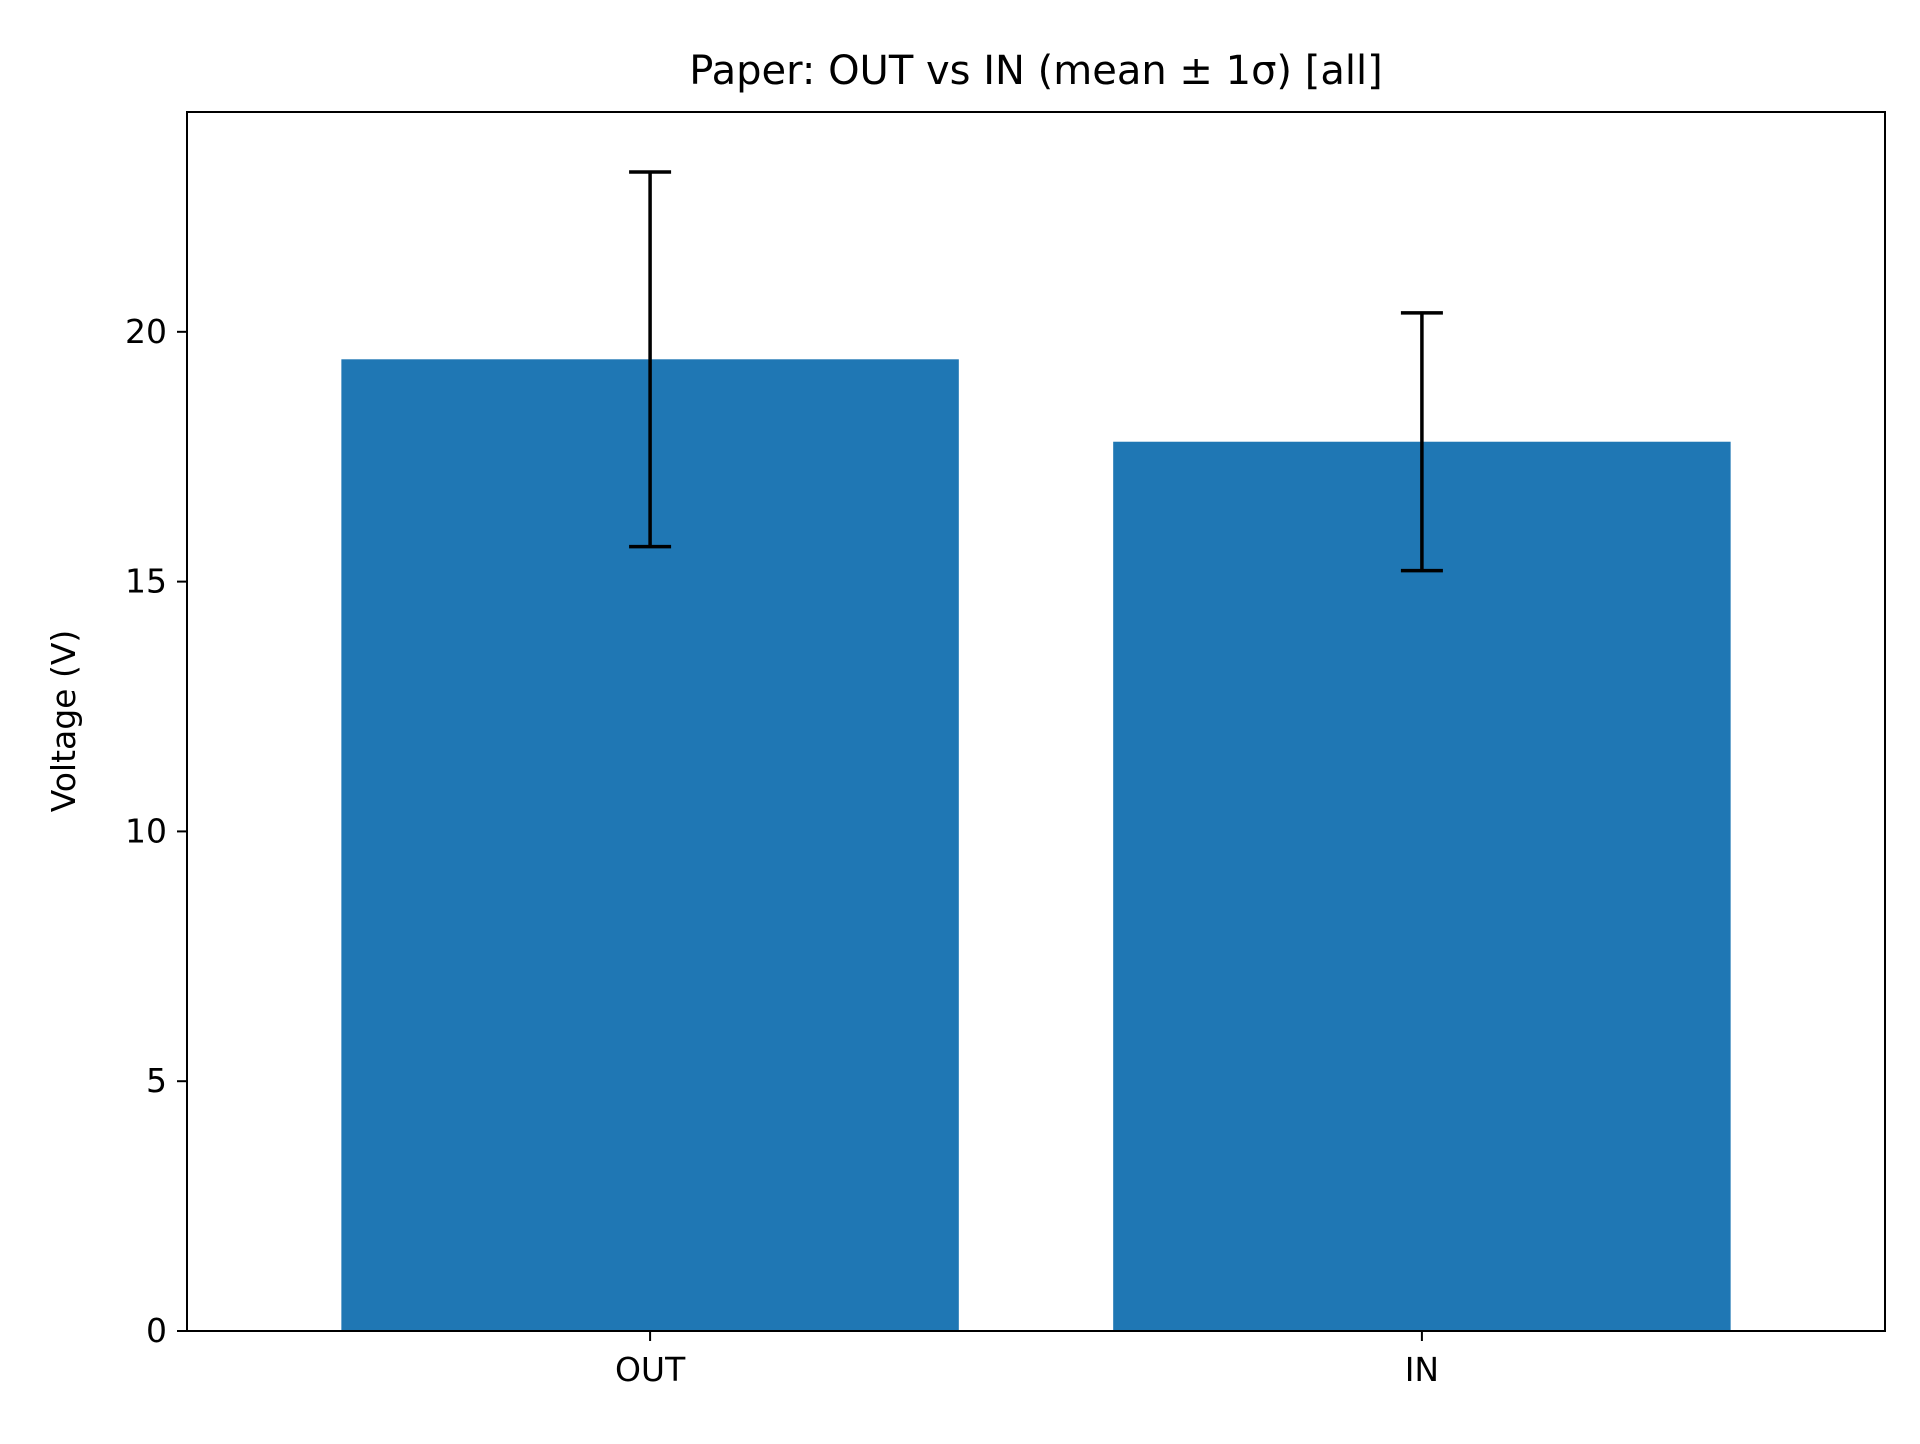 The image size is (1920, 1444). What do you see at coordinates (650, 1369) in the screenshot?
I see `x-tick-label: OUT` at bounding box center [650, 1369].